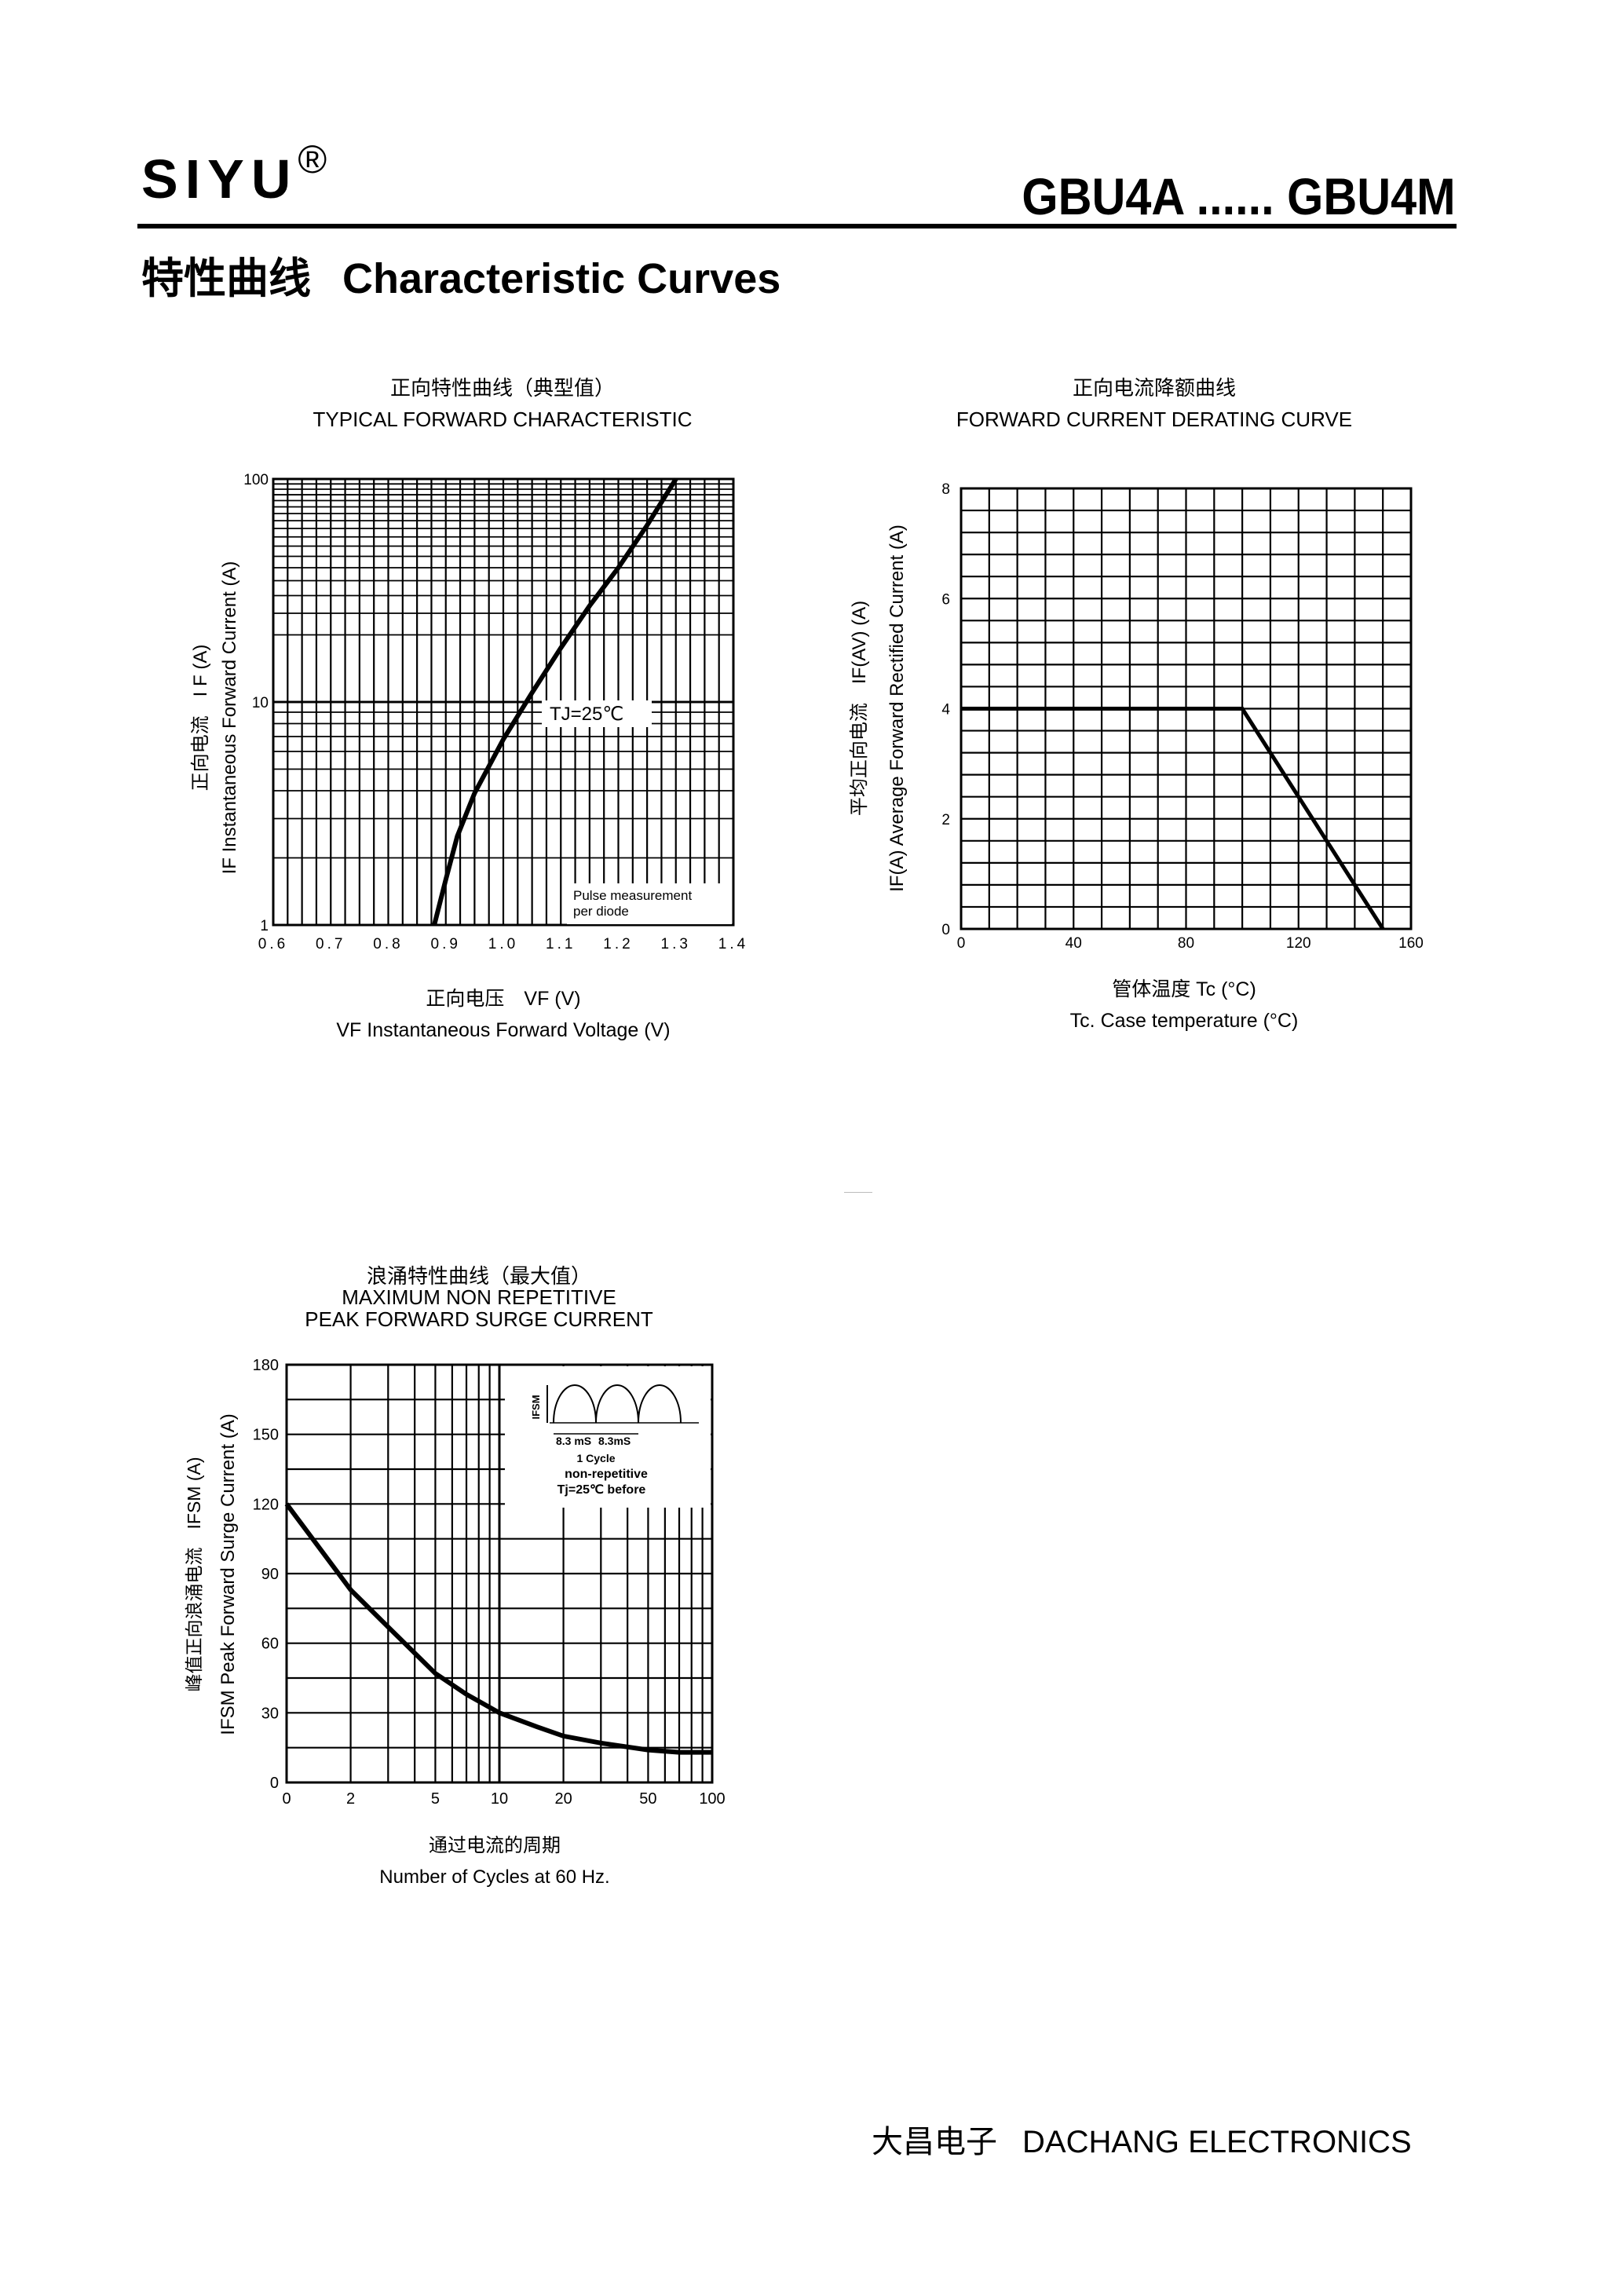 The width and height of the screenshot is (1623, 2296). What do you see at coordinates (498, 1628) in the screenshot?
I see `surge-curve` at bounding box center [498, 1628].